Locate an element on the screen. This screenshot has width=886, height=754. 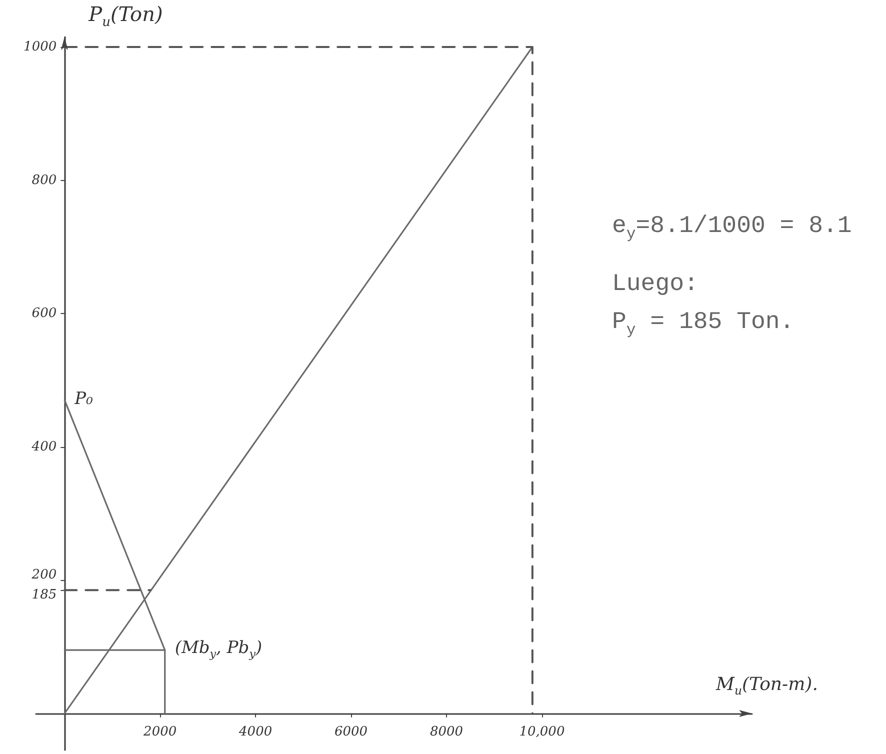
annotation: P₀ is located at coordinates (83, 399).